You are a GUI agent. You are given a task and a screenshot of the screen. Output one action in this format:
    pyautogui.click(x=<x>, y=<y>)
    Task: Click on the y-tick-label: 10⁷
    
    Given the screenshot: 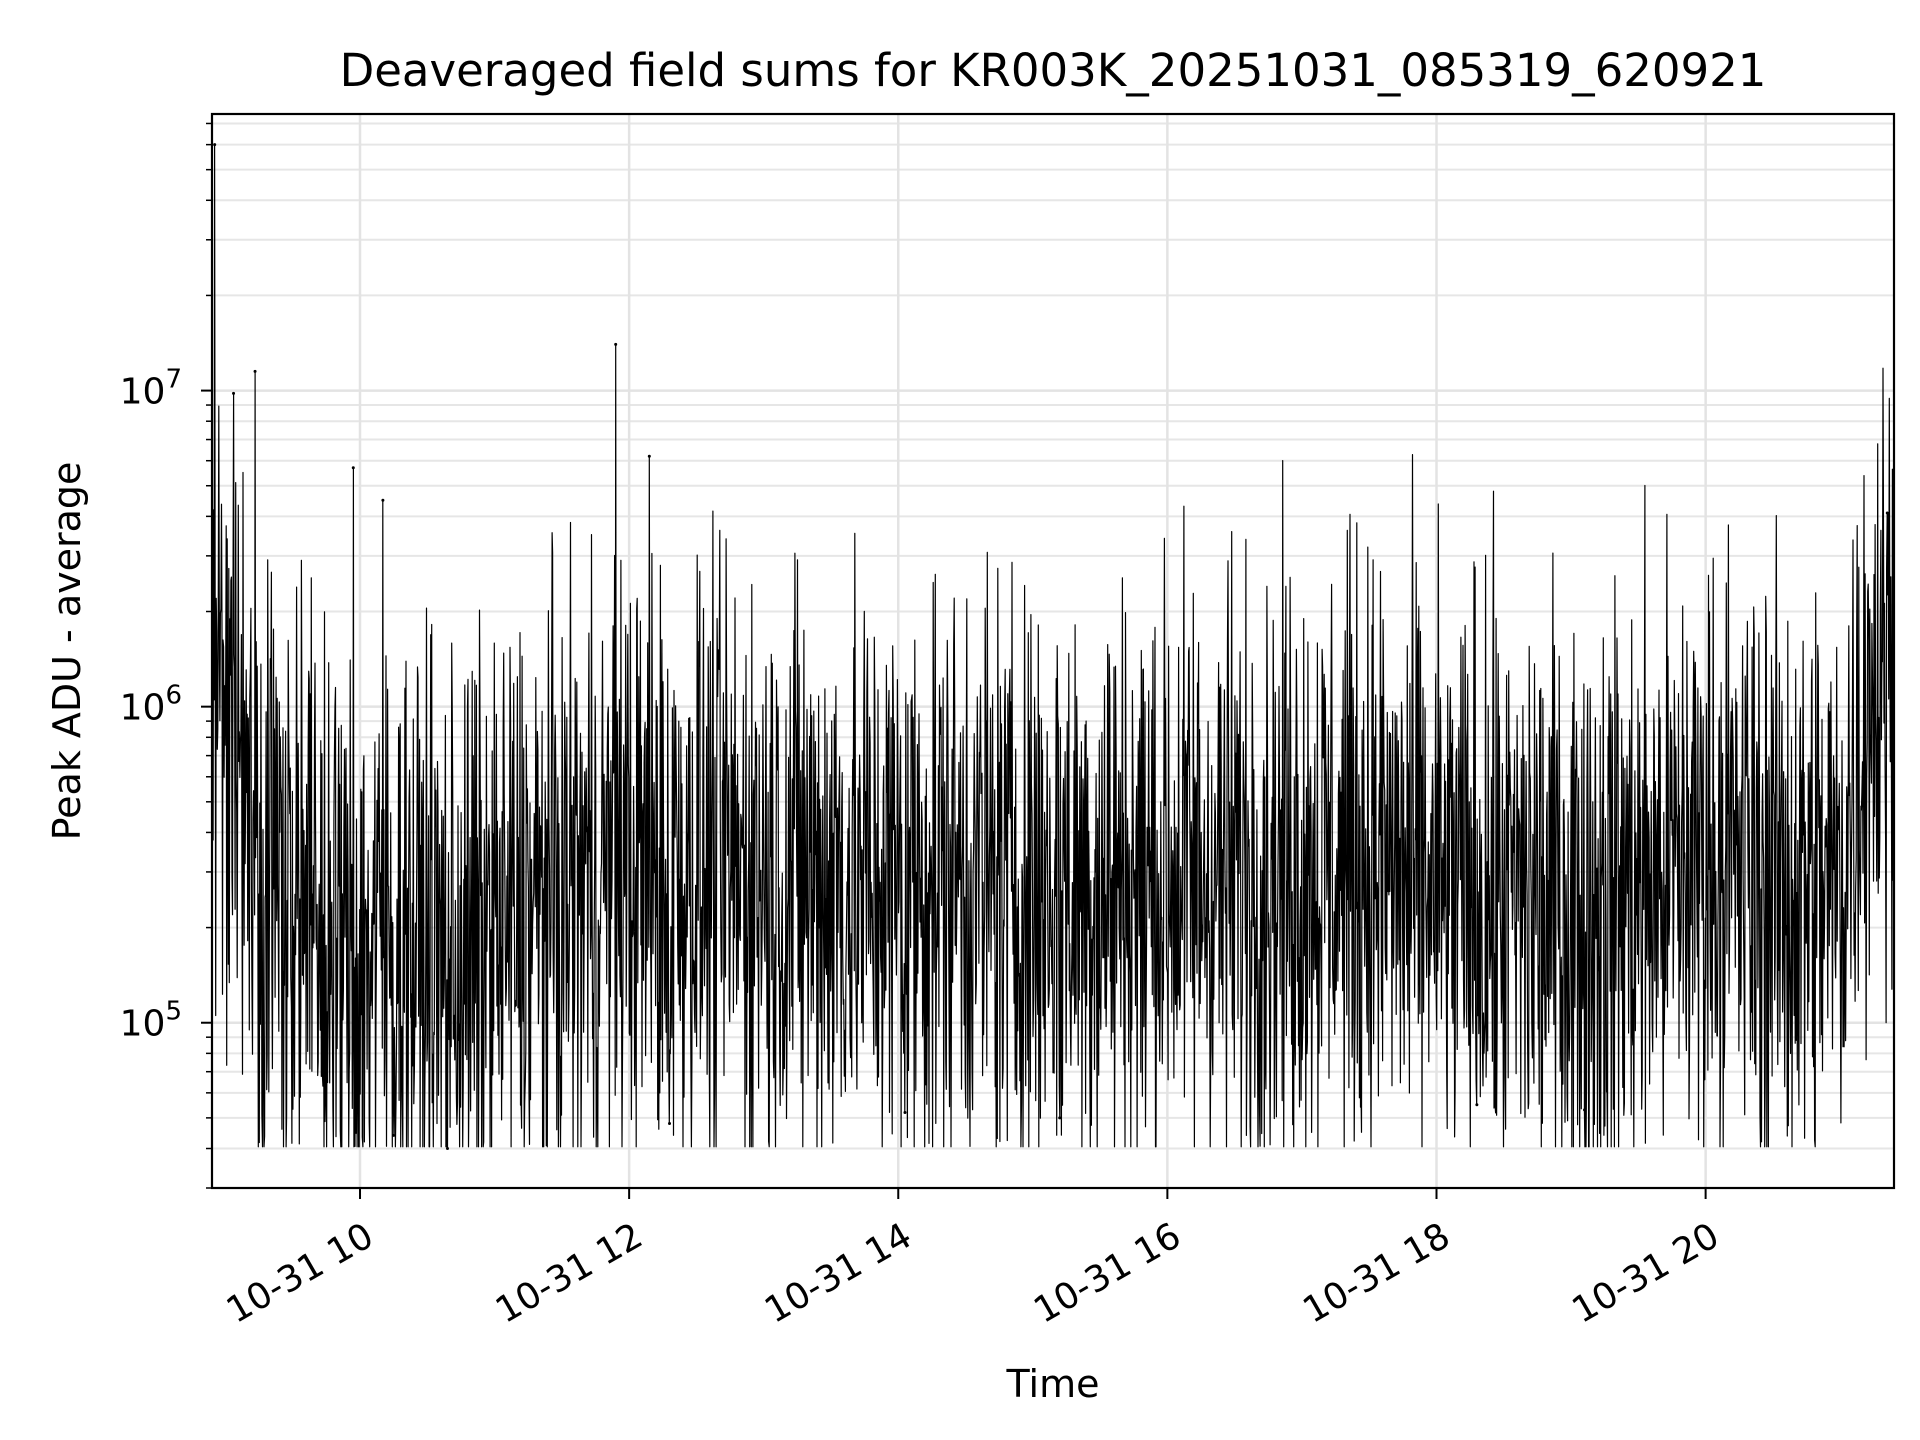 What is the action you would take?
    pyautogui.click(x=151, y=389)
    